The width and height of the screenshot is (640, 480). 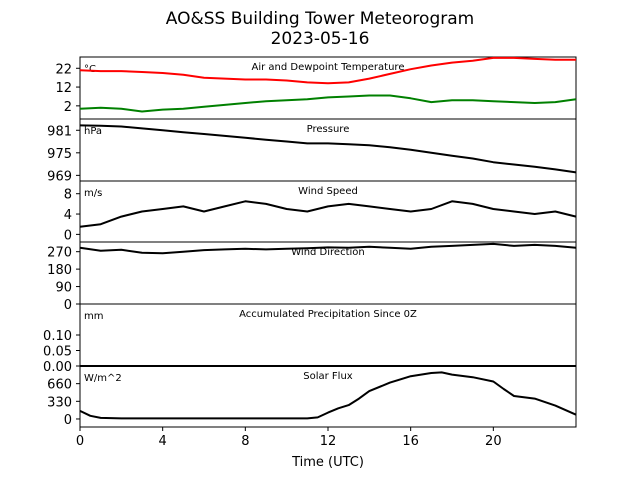 I want to click on panel-unit-label: W/m^2, so click(x=103, y=378).